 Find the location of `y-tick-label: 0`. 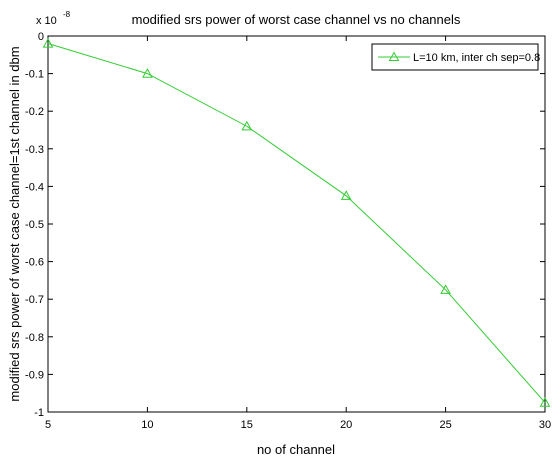

y-tick-label: 0 is located at coordinates (41, 37).